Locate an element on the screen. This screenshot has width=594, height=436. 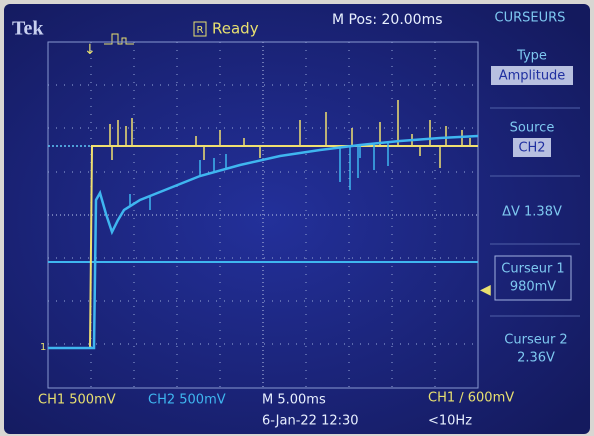
date: 6-Jan-22 12:30 is located at coordinates (310, 421).